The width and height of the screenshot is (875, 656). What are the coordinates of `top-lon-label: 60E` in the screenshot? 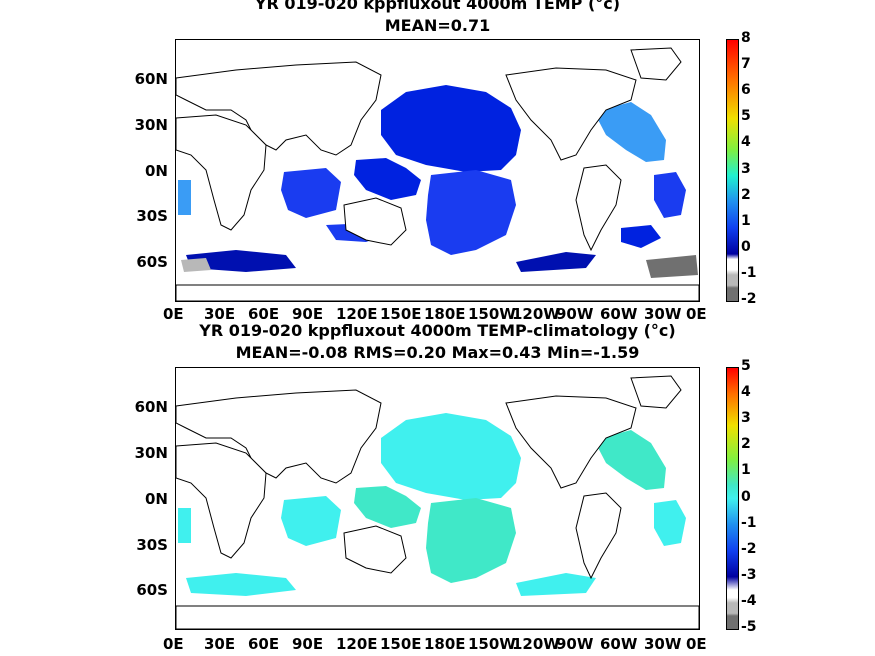 It's located at (264, 314).